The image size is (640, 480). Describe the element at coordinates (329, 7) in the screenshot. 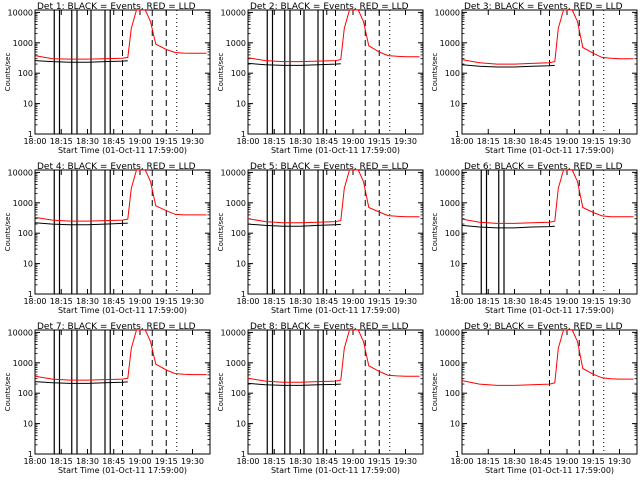

I see `panel-title: Det 2: BLACK = Events, RED = LLD` at that location.